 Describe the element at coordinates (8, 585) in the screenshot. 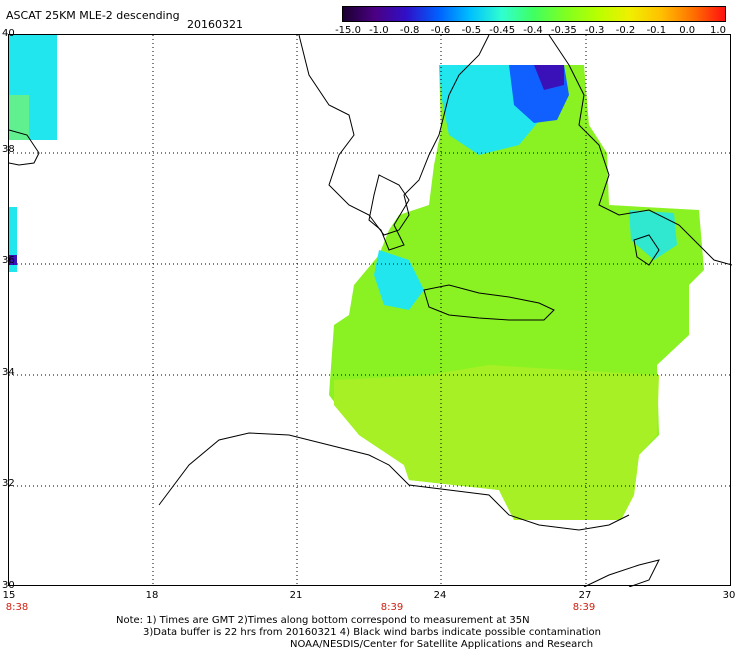

I see `lat-label-30: 30` at that location.